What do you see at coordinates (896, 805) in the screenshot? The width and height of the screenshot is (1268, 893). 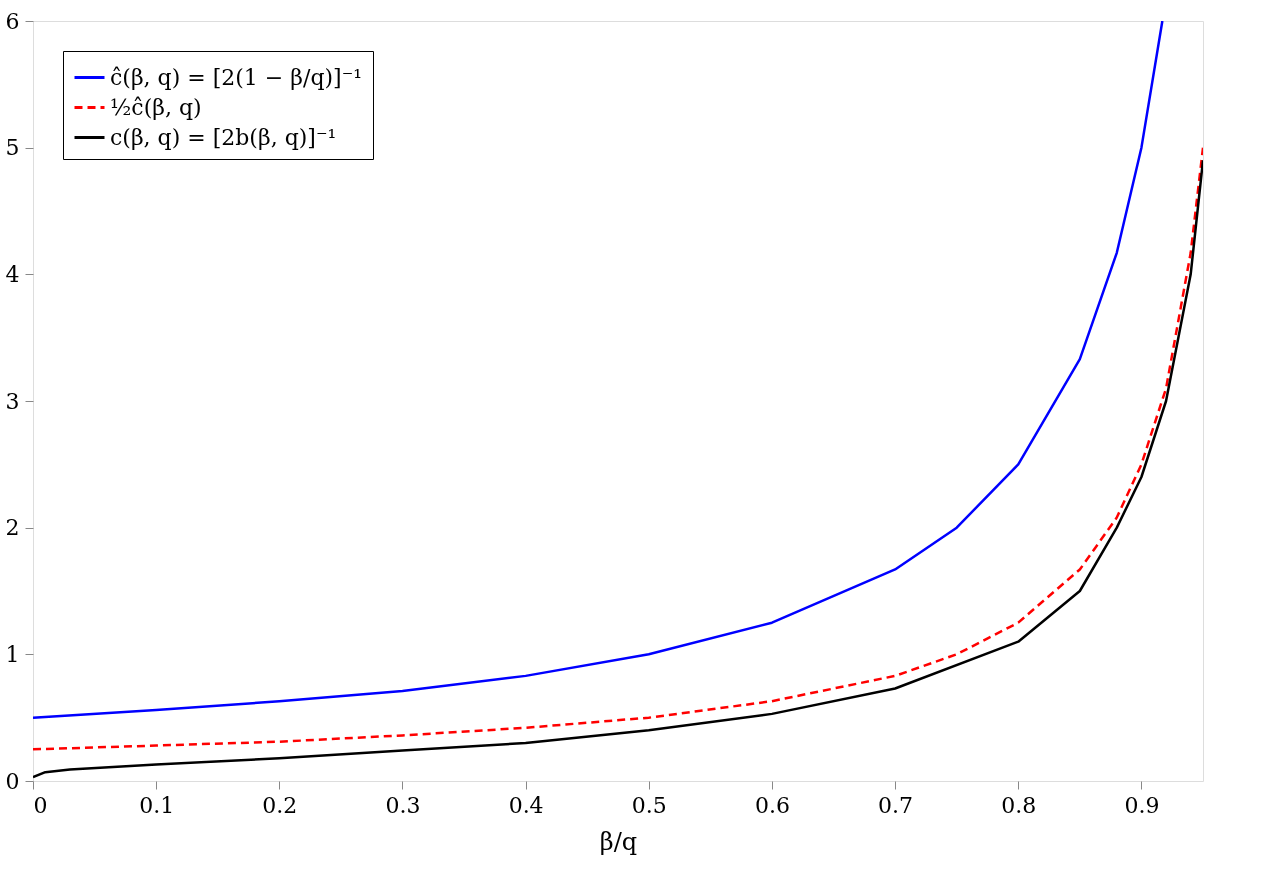 I see `x-tick-label: 0.7` at bounding box center [896, 805].